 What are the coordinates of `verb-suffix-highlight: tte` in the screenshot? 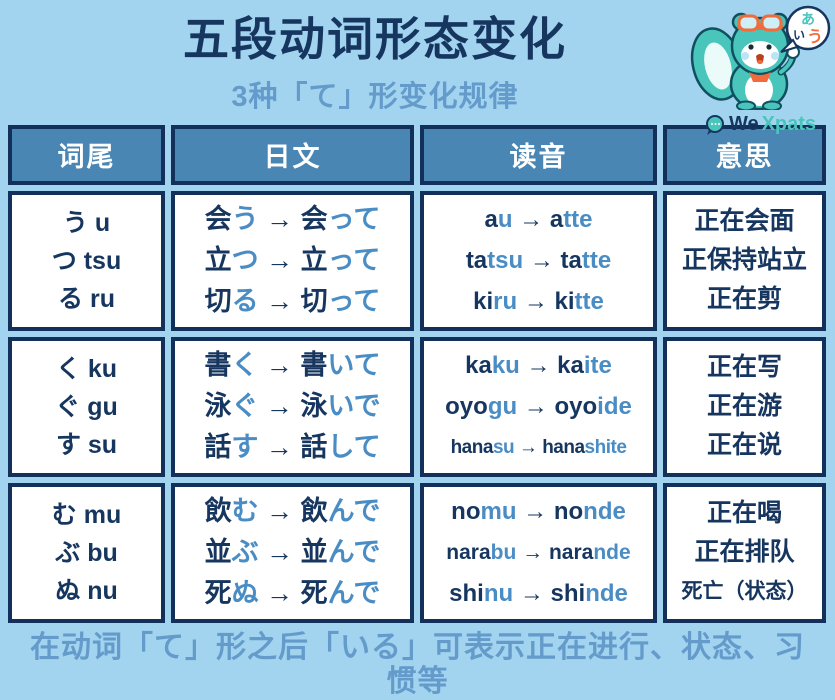 It's located at (596, 261).